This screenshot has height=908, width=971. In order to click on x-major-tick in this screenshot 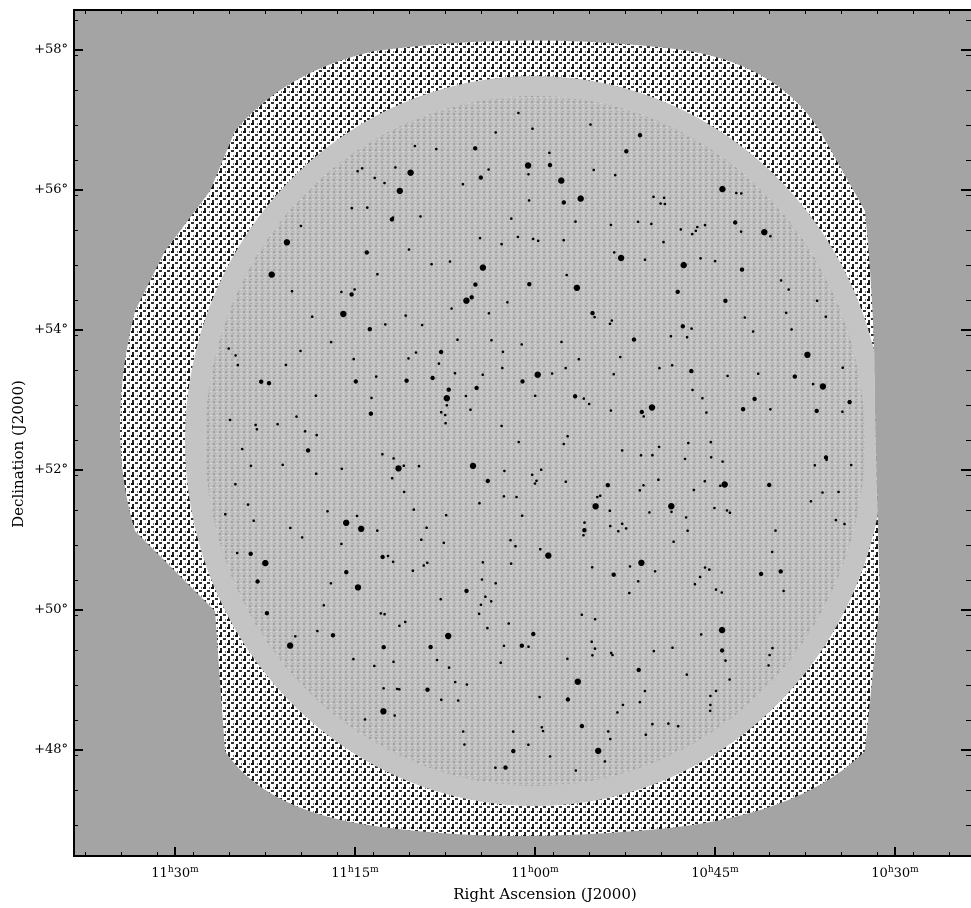, I will do `click(715, 852)`.